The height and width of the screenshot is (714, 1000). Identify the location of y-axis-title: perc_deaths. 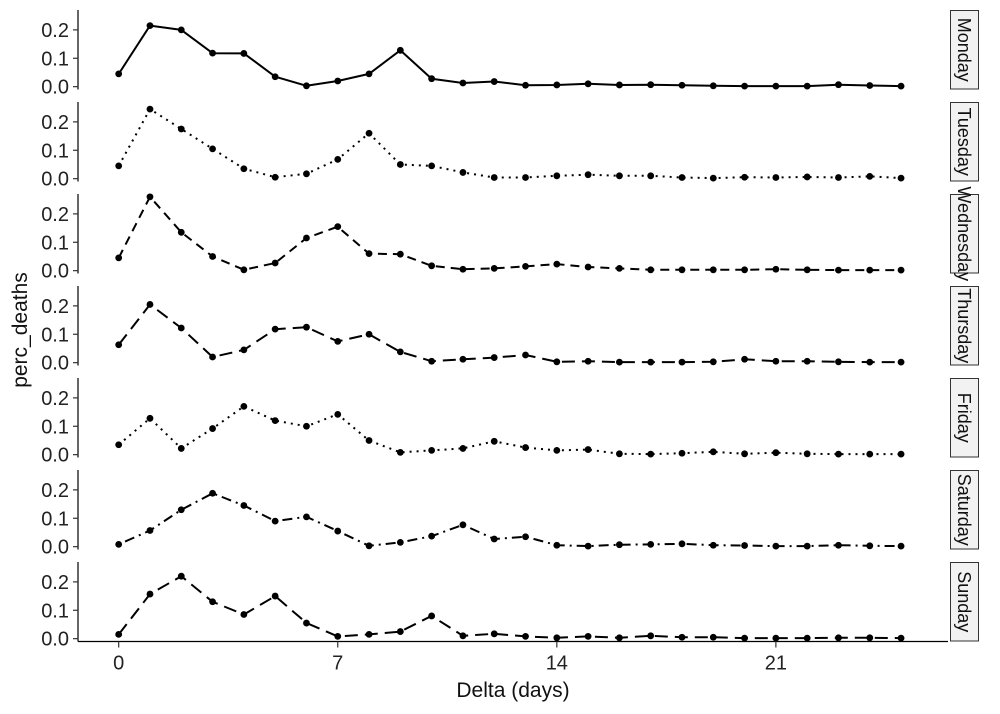
(20, 330).